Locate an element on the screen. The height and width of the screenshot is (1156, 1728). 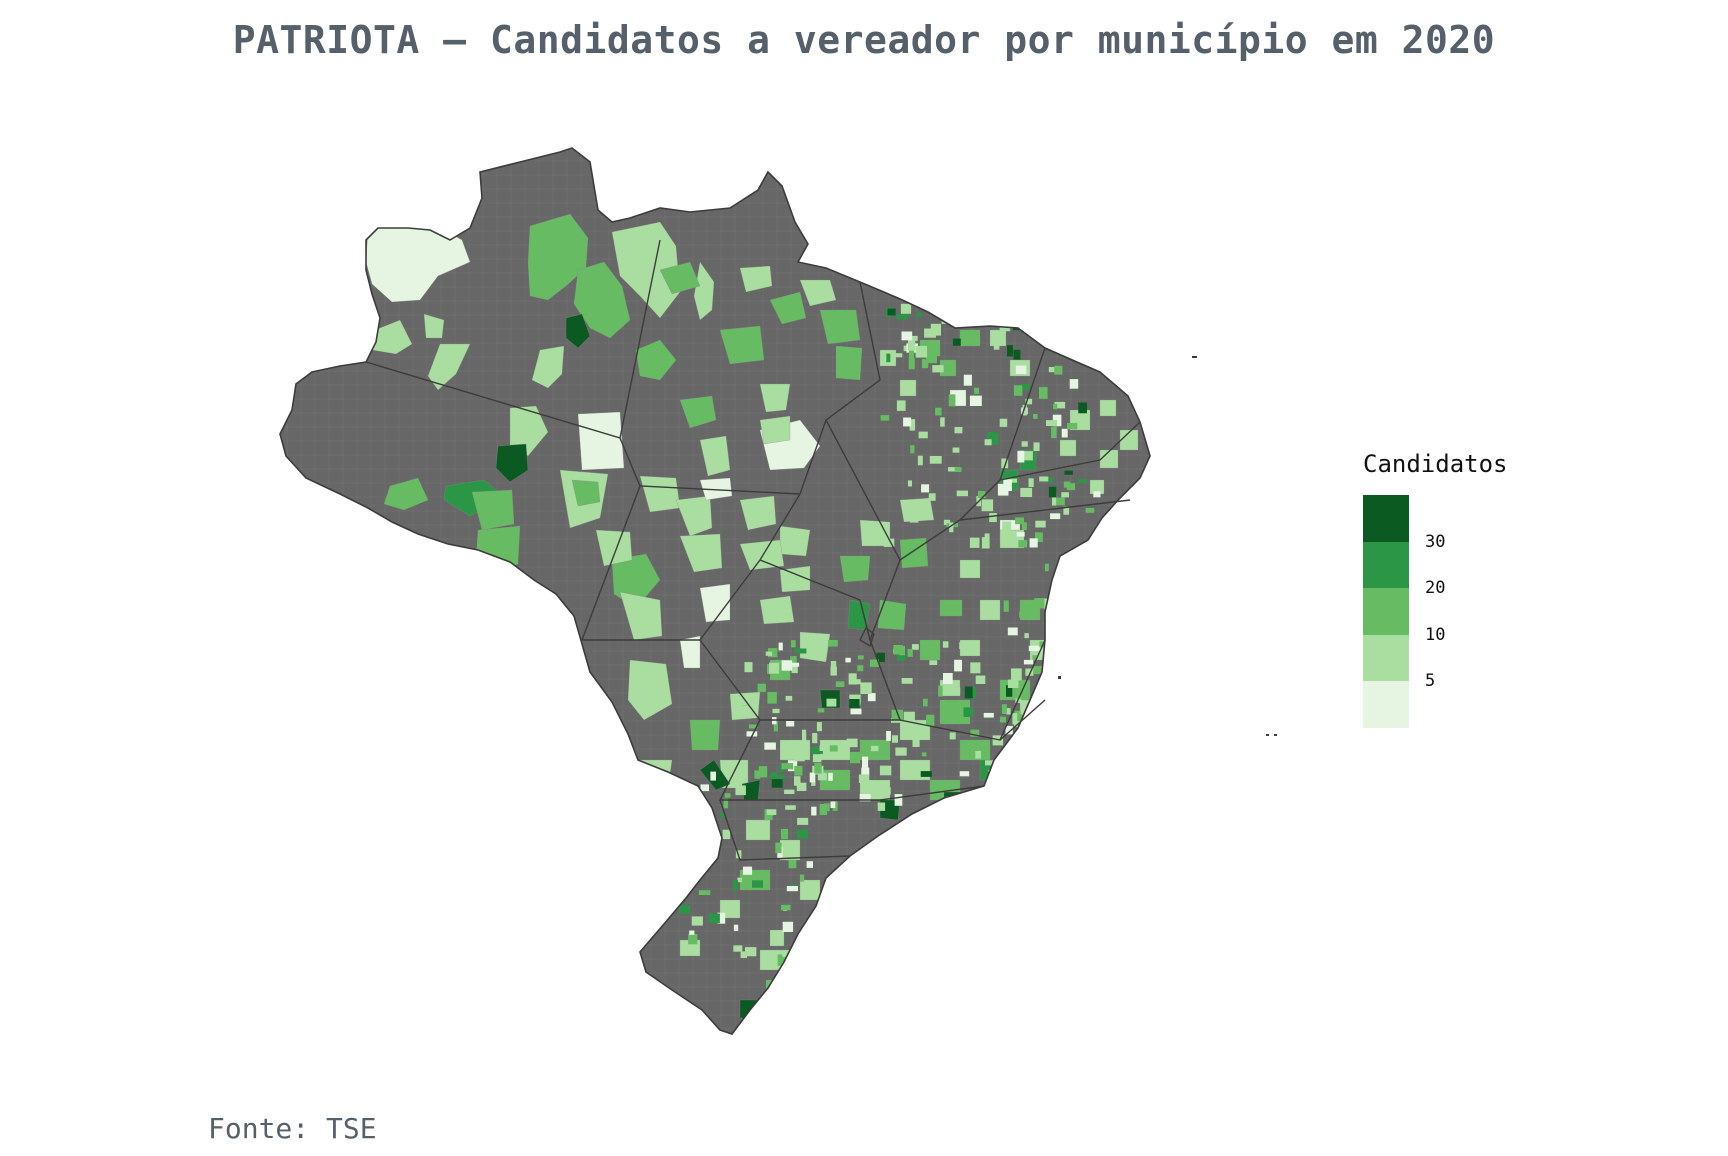
island-martim-vaz is located at coordinates (1275, 735).